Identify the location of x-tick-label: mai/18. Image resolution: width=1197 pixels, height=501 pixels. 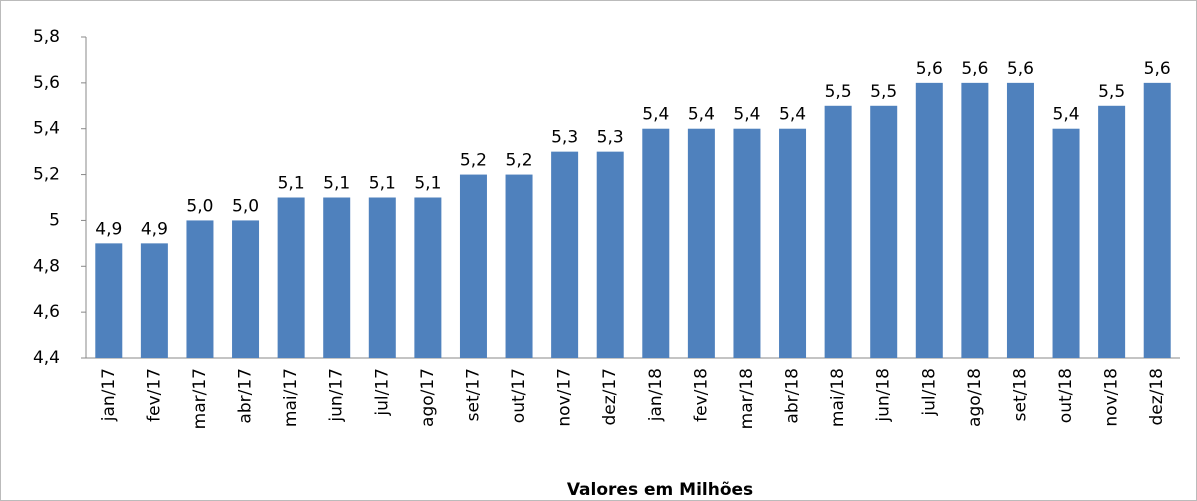
(838, 397).